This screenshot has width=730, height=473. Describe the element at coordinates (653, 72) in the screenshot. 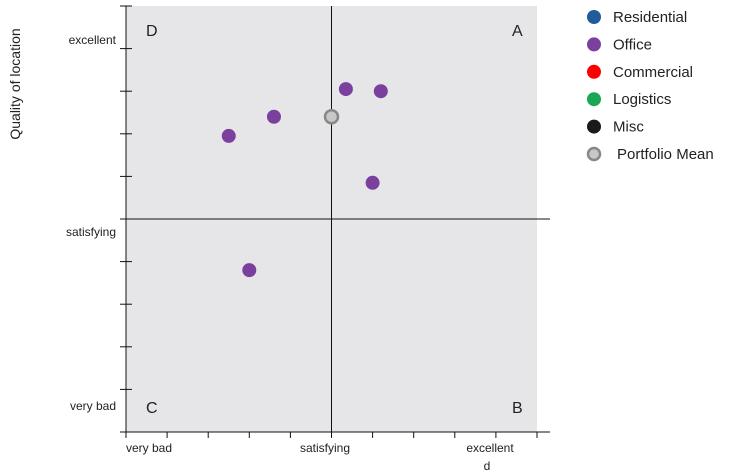

I see `legend-label-commercial: Commercial` at that location.